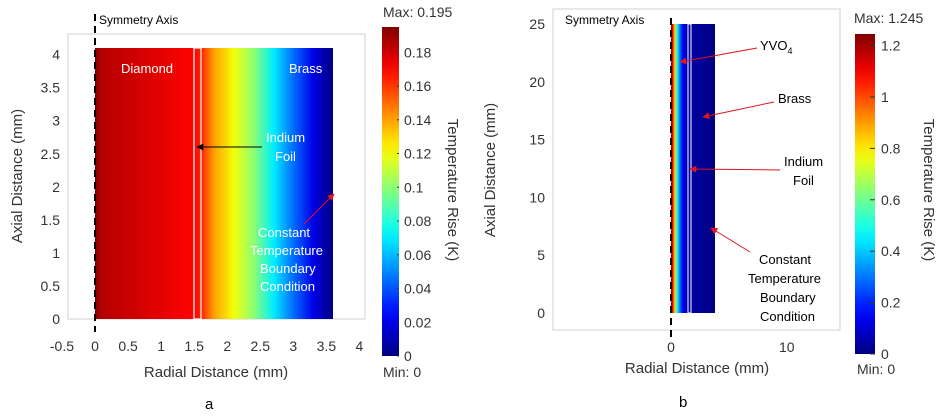  Describe the element at coordinates (697, 368) in the screenshot. I see `panel-b-xlabel: Radial Distance (mm)` at that location.